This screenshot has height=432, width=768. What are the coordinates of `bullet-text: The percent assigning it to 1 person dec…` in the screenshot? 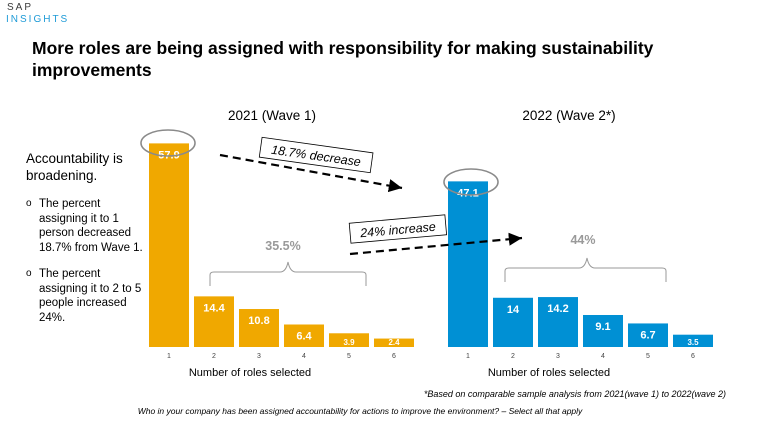 It's located at (91, 226).